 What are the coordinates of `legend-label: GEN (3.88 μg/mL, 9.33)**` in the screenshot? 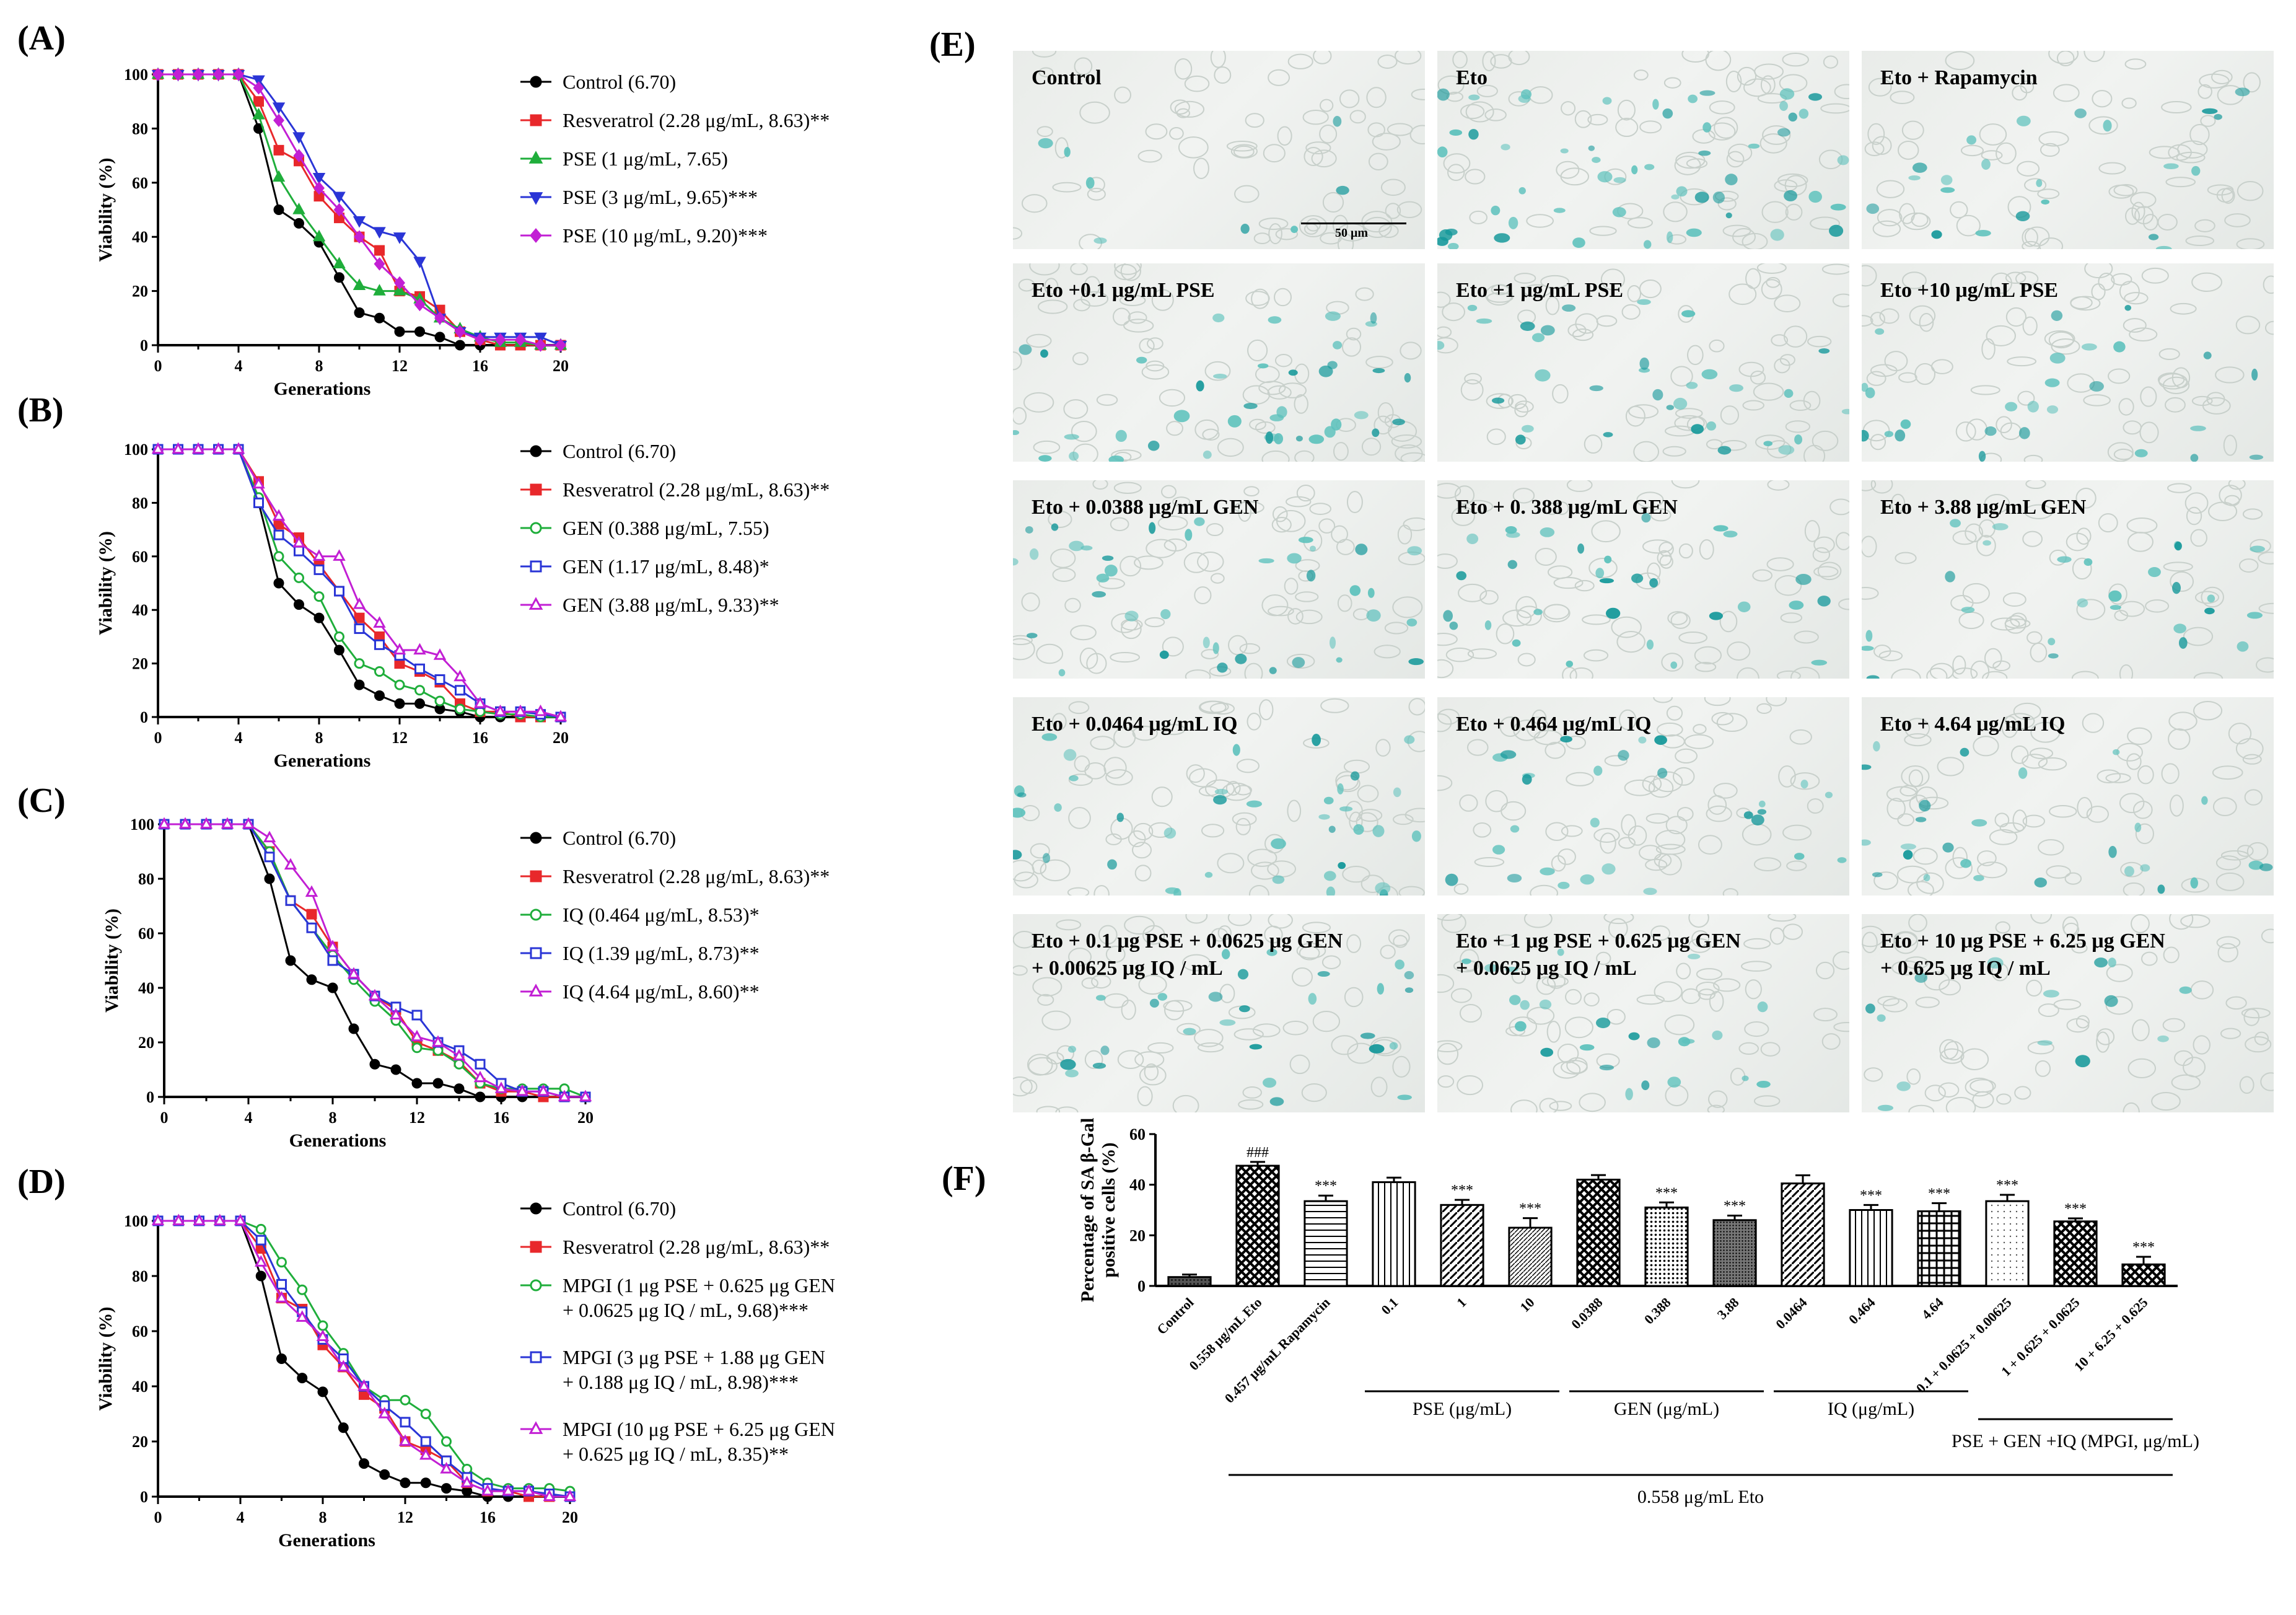 It's located at (671, 605).